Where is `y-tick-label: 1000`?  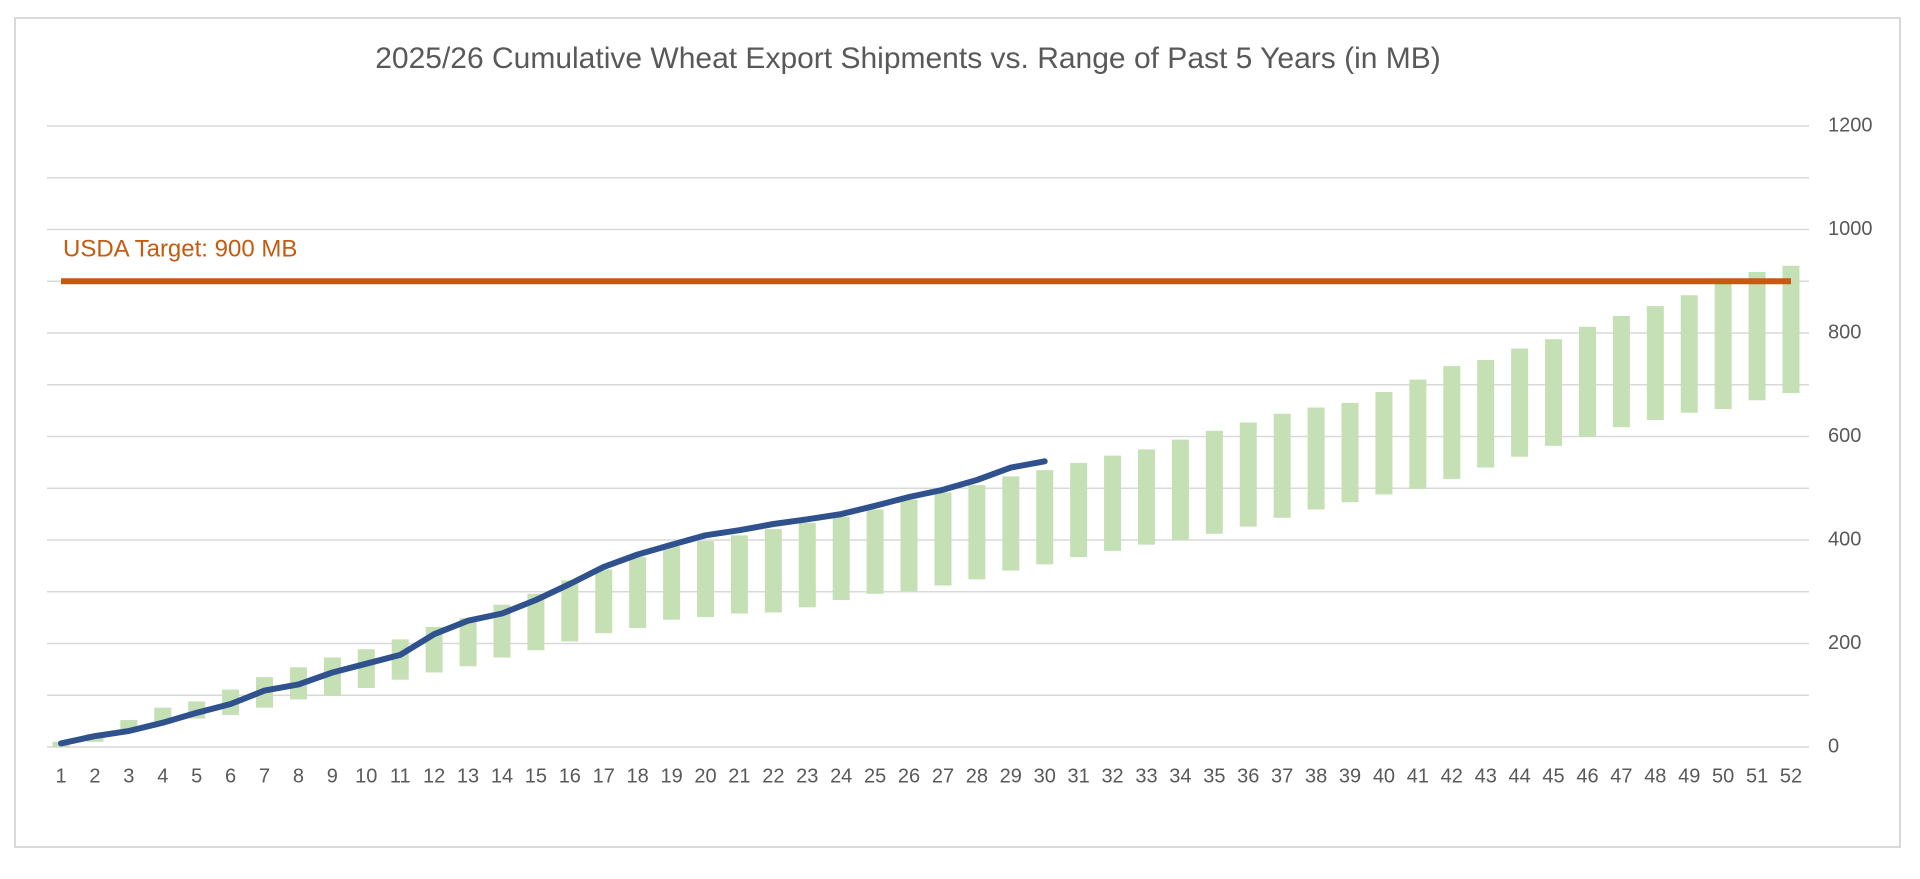 y-tick-label: 1000 is located at coordinates (1850, 229).